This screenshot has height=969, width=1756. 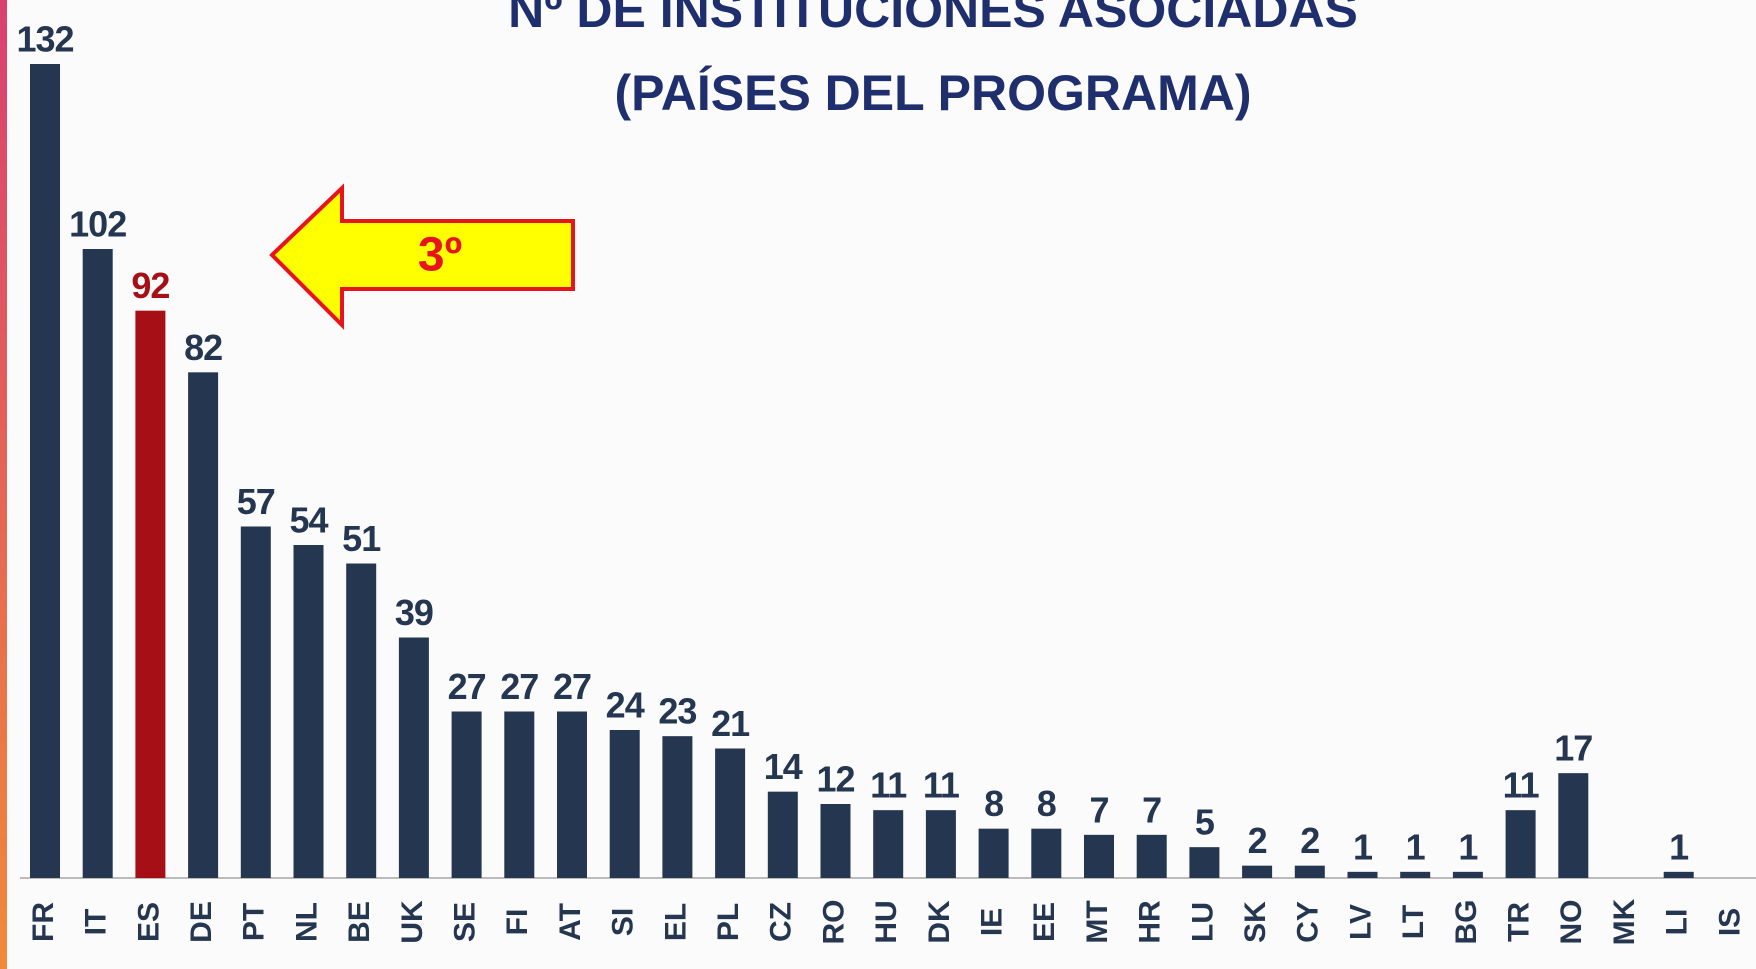 What do you see at coordinates (675, 922) in the screenshot?
I see `x-tick-label: EL` at bounding box center [675, 922].